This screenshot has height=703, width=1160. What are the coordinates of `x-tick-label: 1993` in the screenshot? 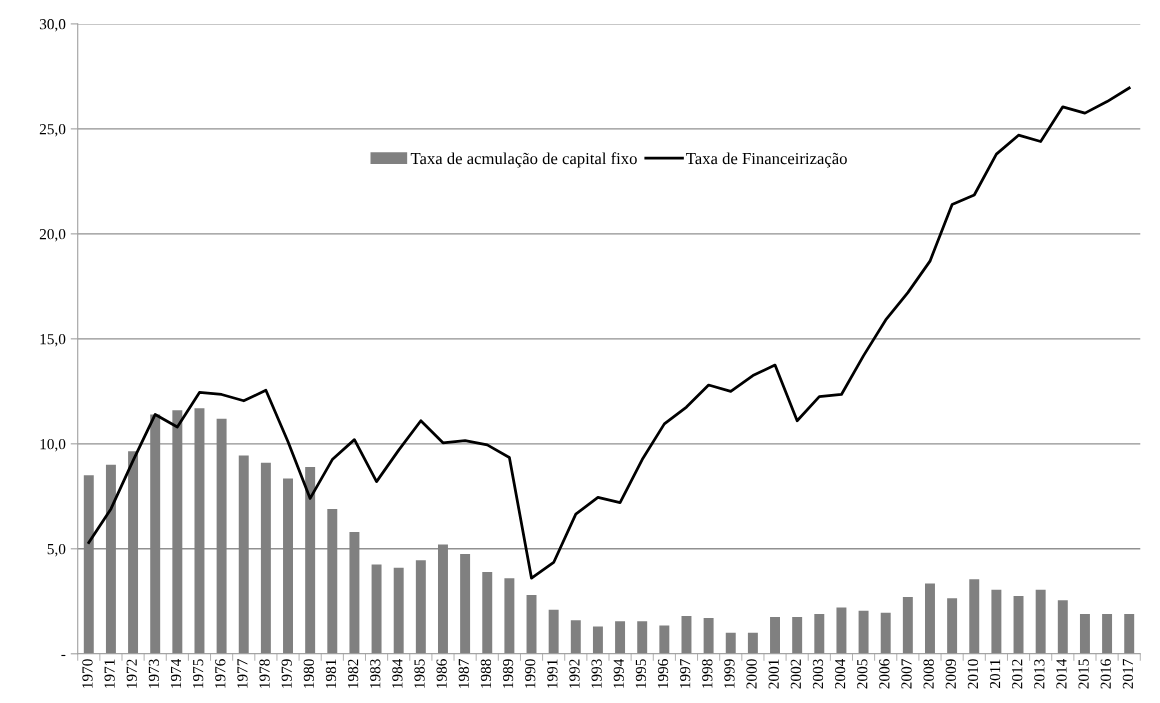 It's located at (596, 673).